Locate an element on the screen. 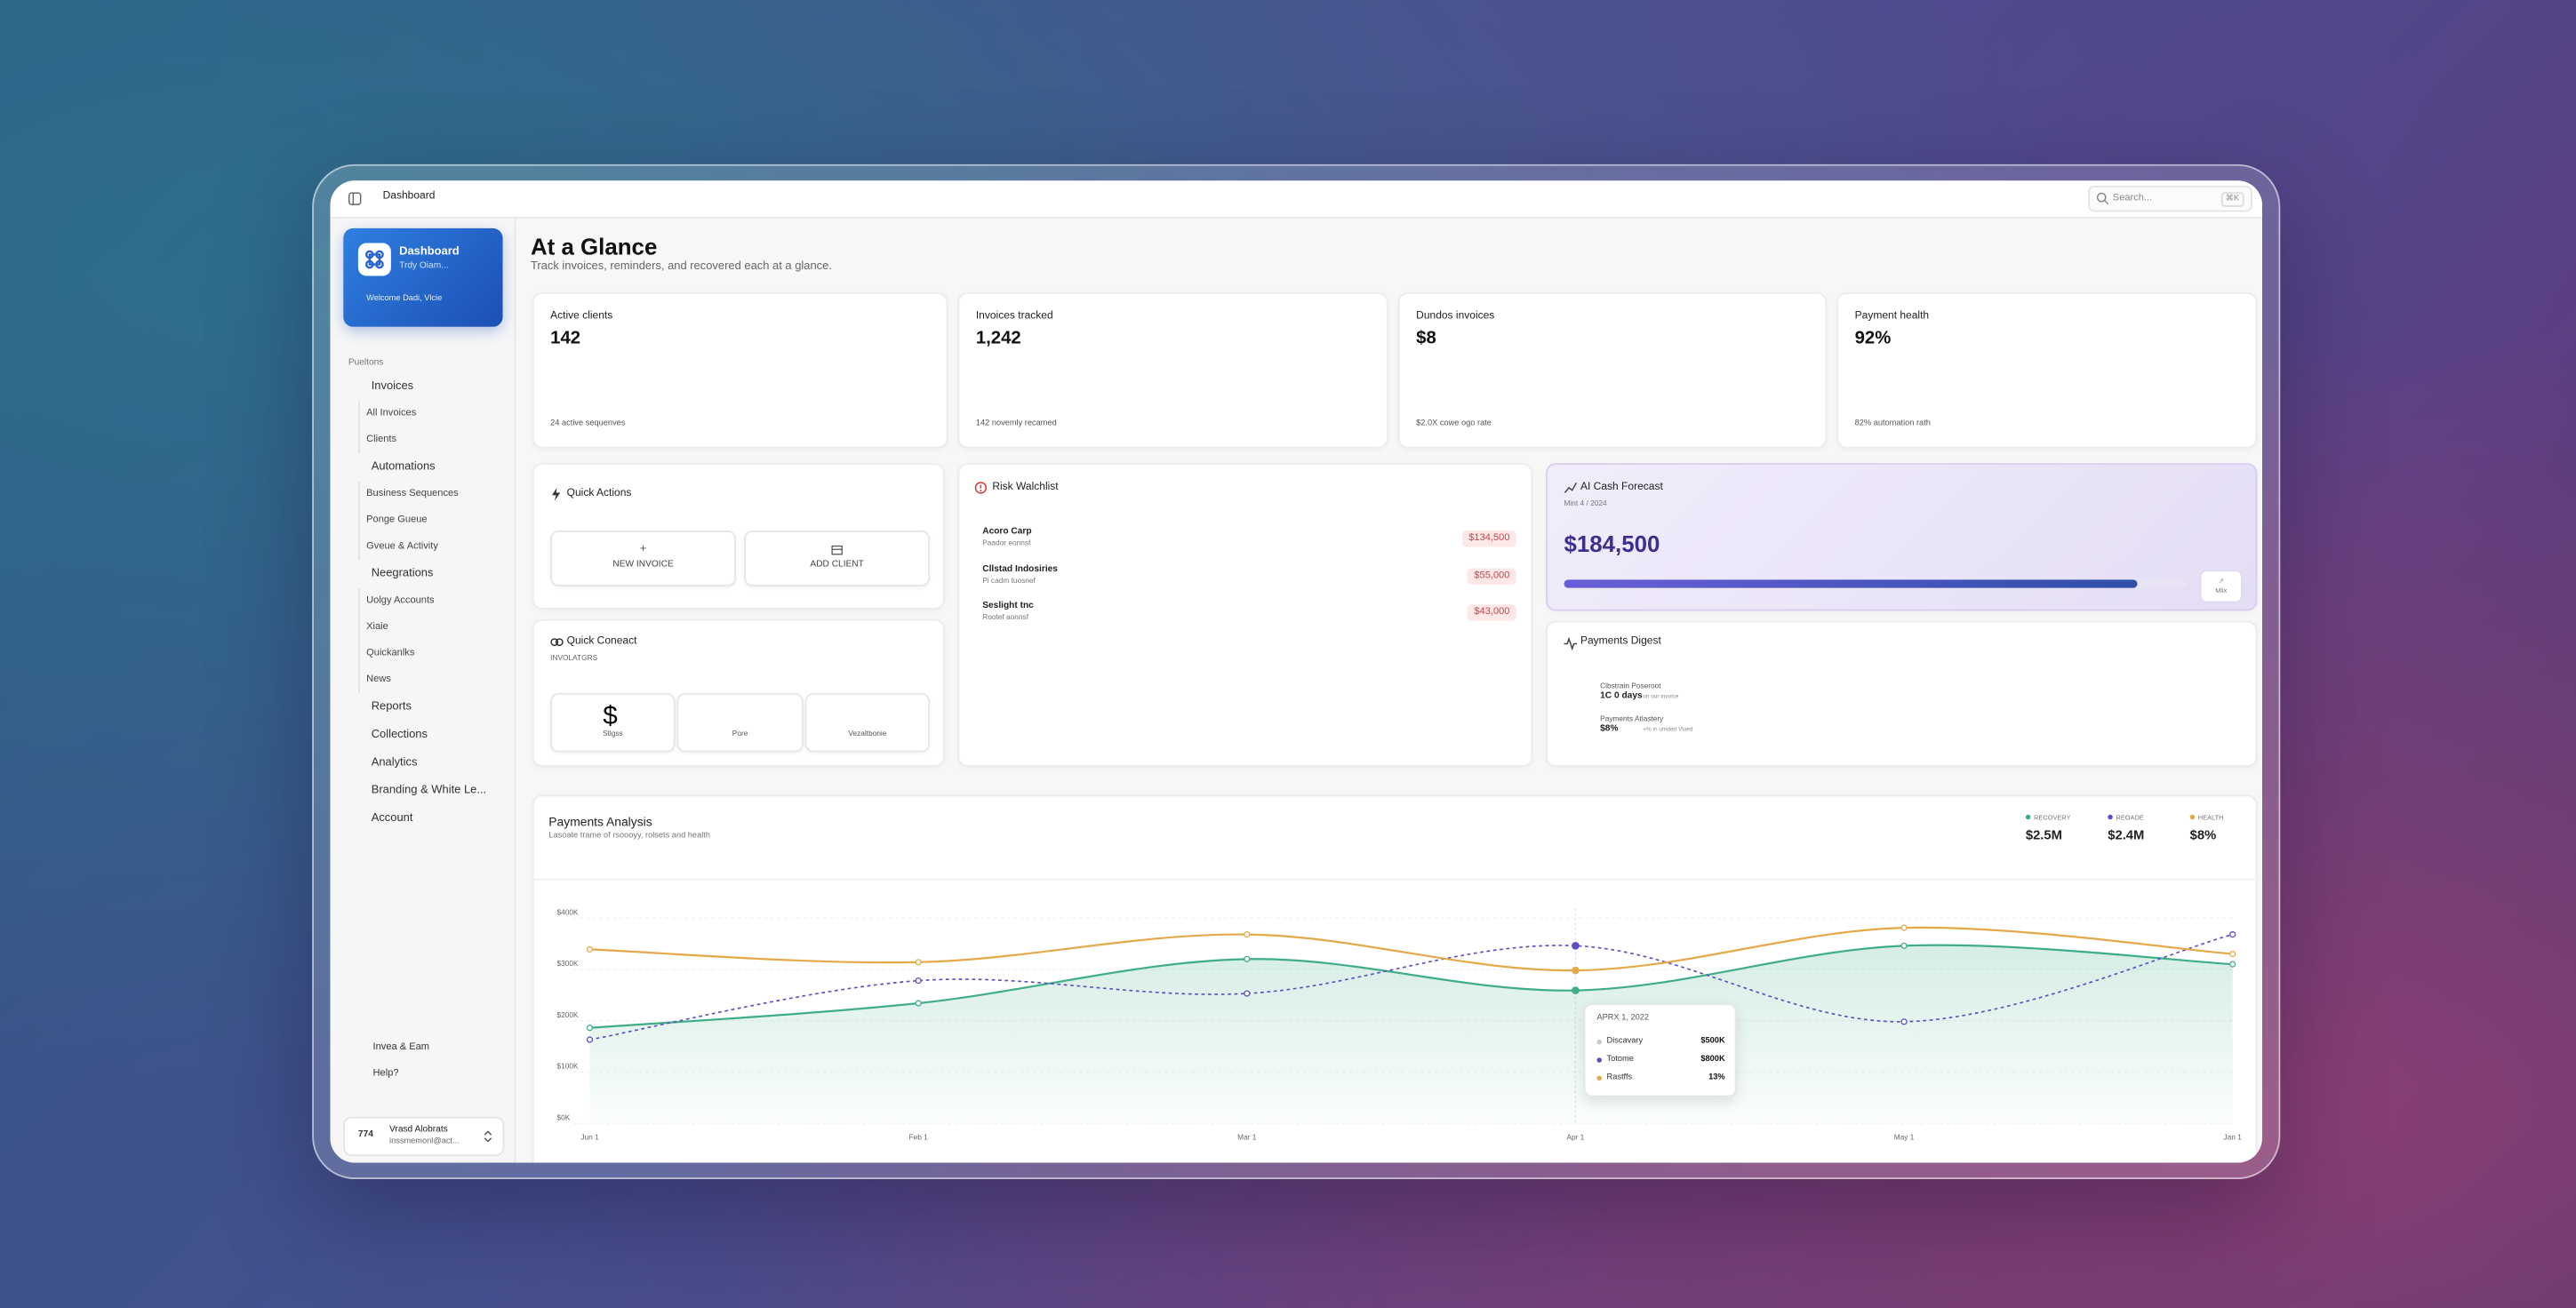  brand-icon is located at coordinates (374, 259).